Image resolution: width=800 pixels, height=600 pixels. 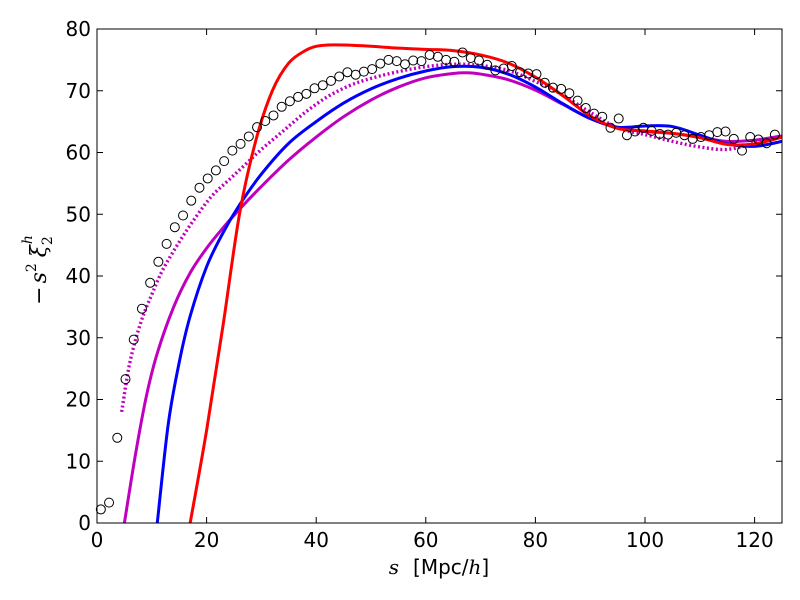 I want to click on svg-text: −s2ξ2h, so click(x=38, y=270).